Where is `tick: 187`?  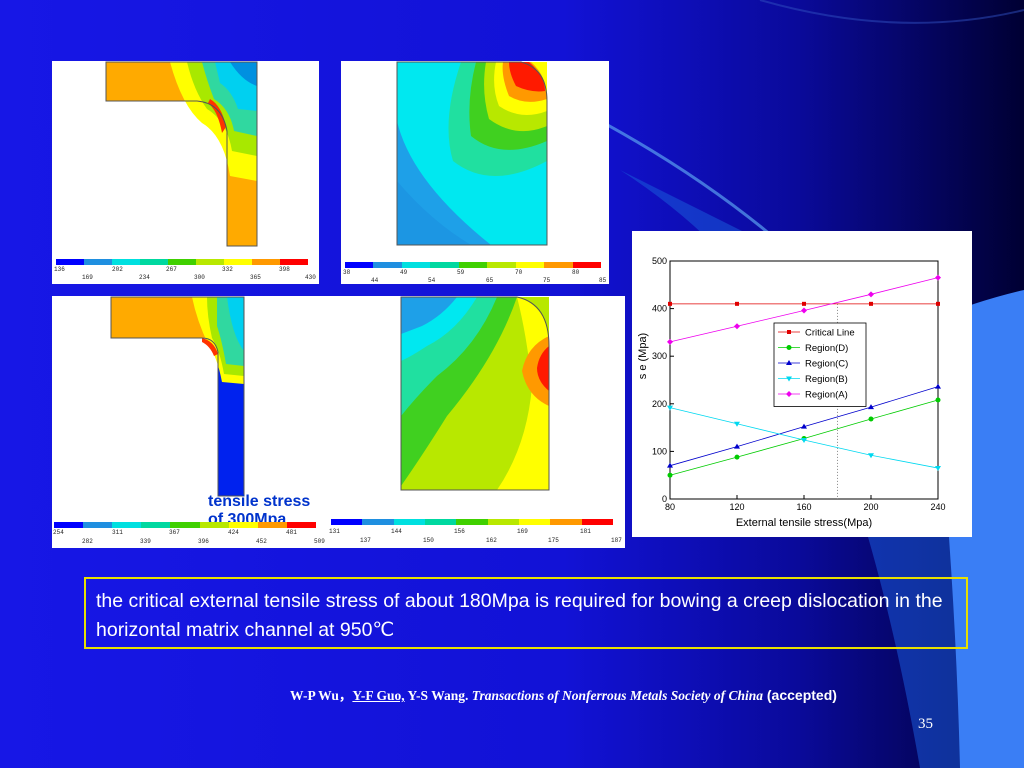
tick: 187 is located at coordinates (616, 540).